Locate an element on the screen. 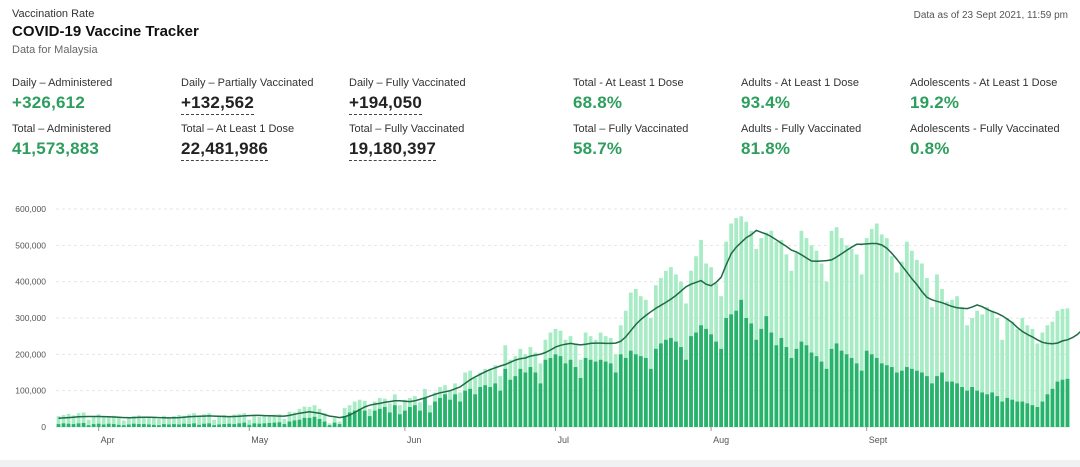 This screenshot has height=467, width=1080. stat-value: 22,481,986 is located at coordinates (225, 150).